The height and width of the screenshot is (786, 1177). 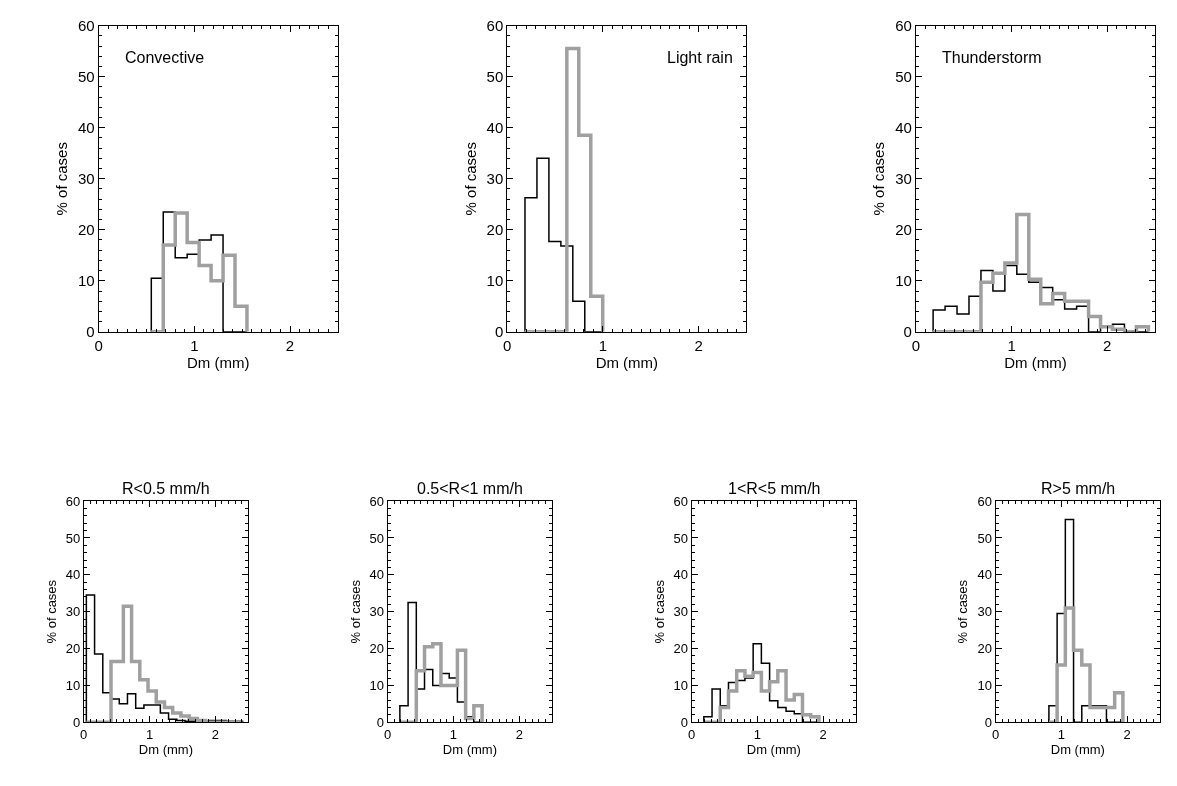 What do you see at coordinates (165, 57) in the screenshot?
I see `annotation: Convective` at bounding box center [165, 57].